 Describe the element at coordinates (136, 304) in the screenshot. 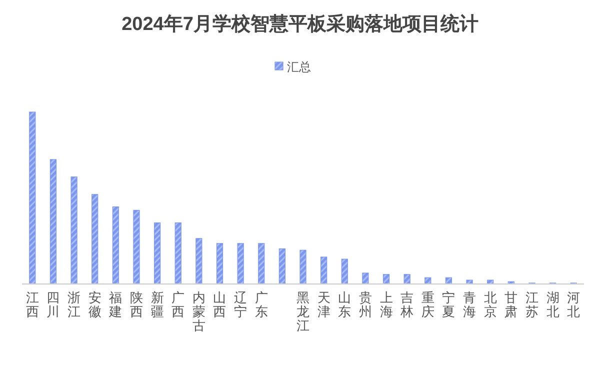

I see `x-tick-label: 陕西` at that location.